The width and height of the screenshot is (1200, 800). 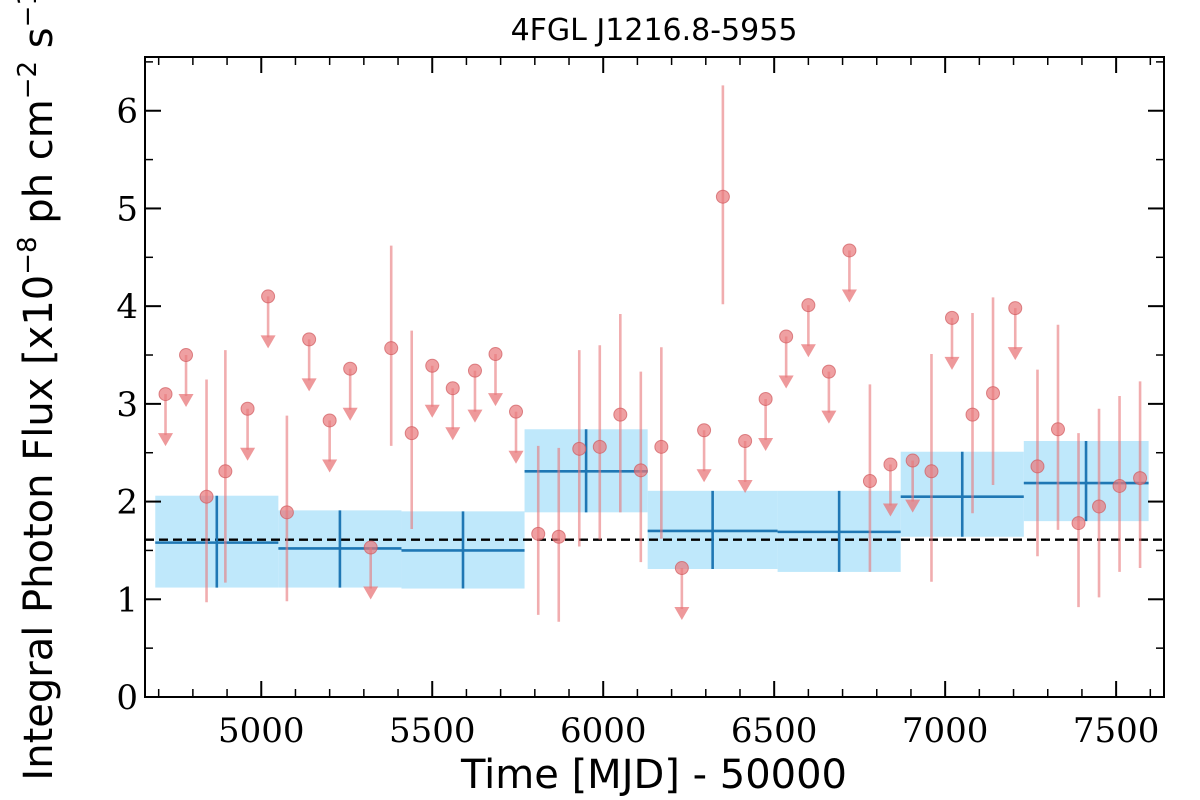 What do you see at coordinates (28, 255) in the screenshot?
I see `y-axis-label-exp1: −8` at bounding box center [28, 255].